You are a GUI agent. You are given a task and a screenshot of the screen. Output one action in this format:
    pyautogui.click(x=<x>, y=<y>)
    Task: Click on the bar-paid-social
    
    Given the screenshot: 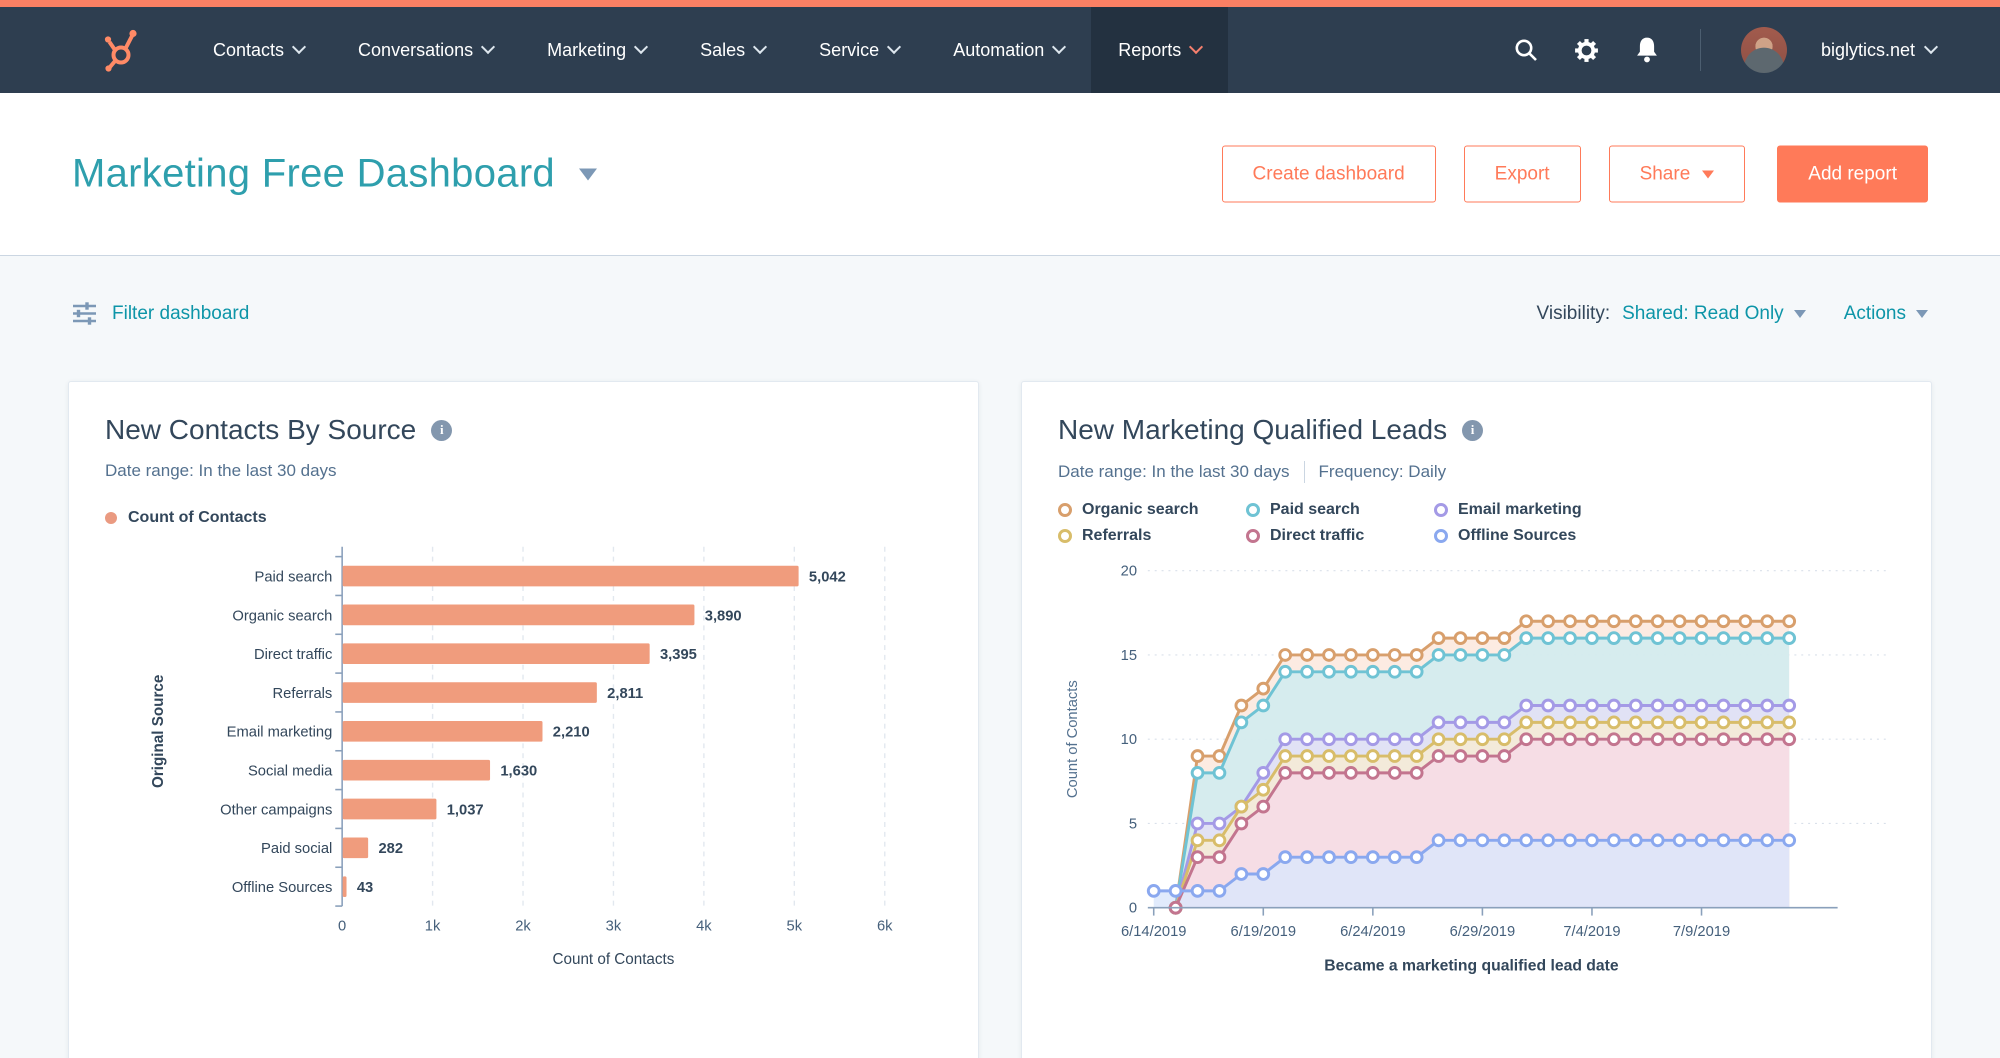 What is the action you would take?
    pyautogui.click(x=355, y=848)
    